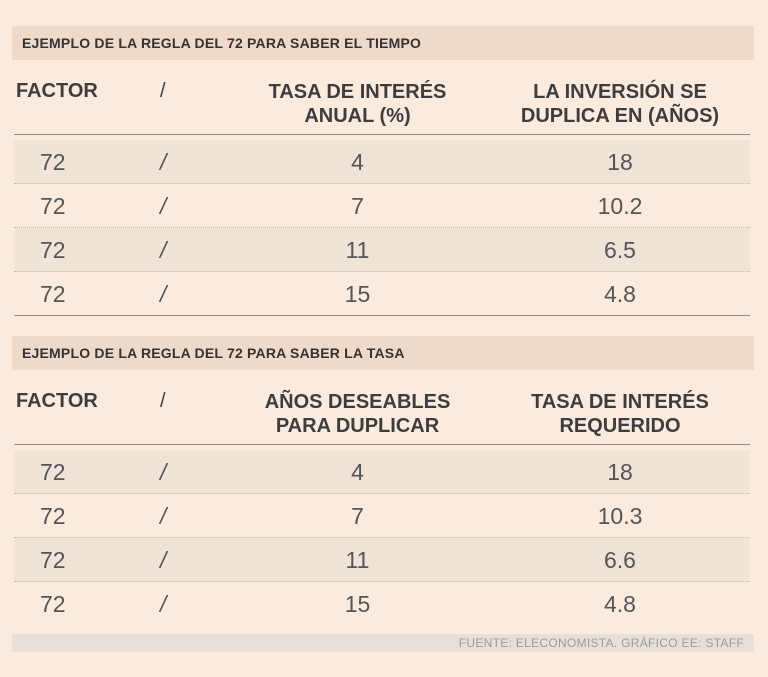 The image size is (768, 677). What do you see at coordinates (382, 560) in the screenshot?
I see `table-row: 72 / 11 6.6` at bounding box center [382, 560].